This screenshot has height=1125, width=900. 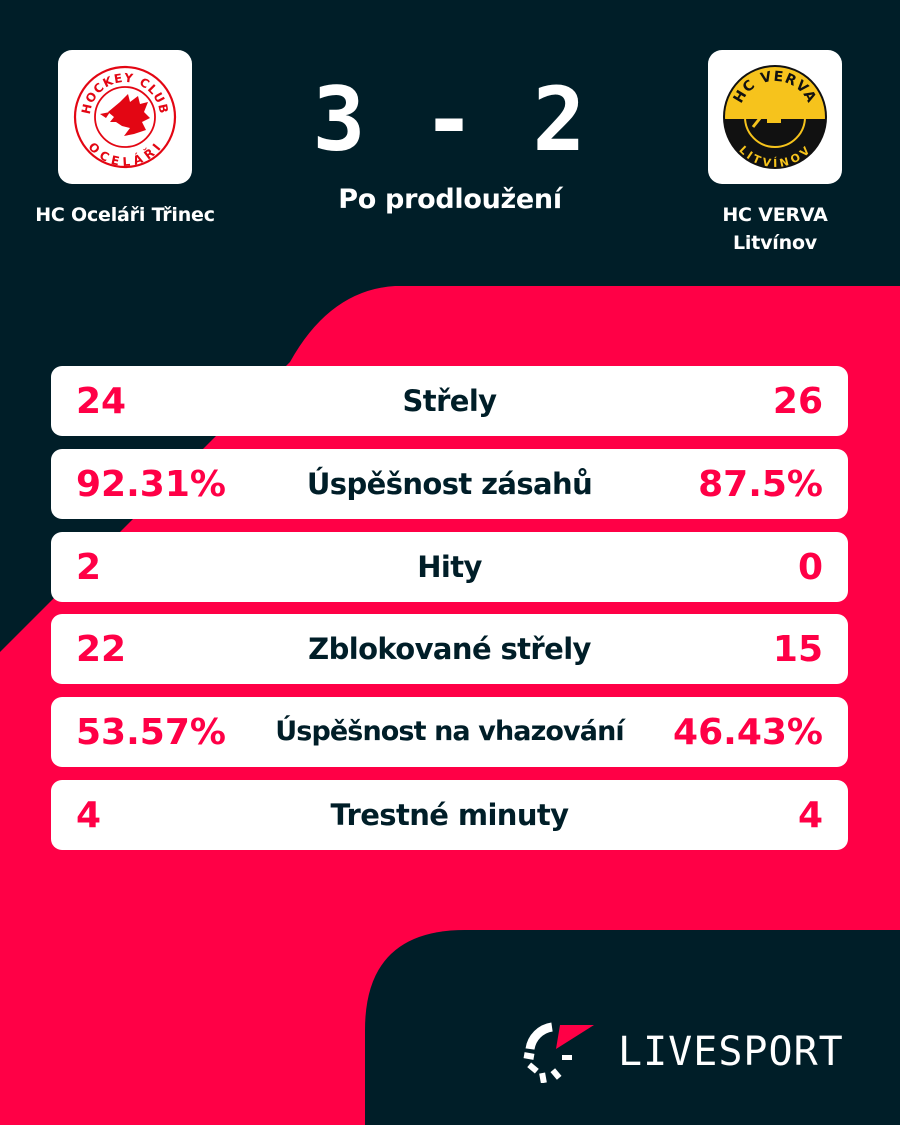 What do you see at coordinates (748, 732) in the screenshot?
I see `stat-away-value: 46.43%` at bounding box center [748, 732].